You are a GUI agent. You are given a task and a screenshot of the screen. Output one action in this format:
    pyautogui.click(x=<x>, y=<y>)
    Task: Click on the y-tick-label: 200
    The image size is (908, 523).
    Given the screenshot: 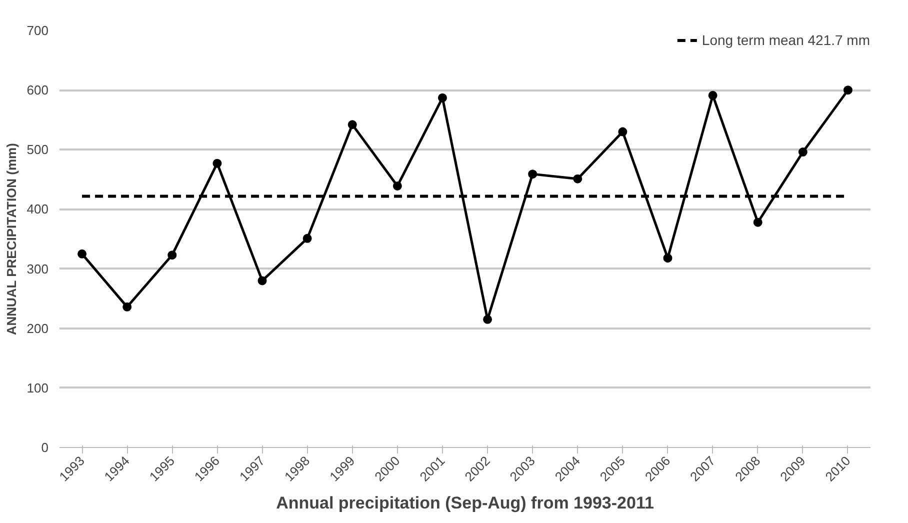 What is the action you would take?
    pyautogui.click(x=37, y=328)
    